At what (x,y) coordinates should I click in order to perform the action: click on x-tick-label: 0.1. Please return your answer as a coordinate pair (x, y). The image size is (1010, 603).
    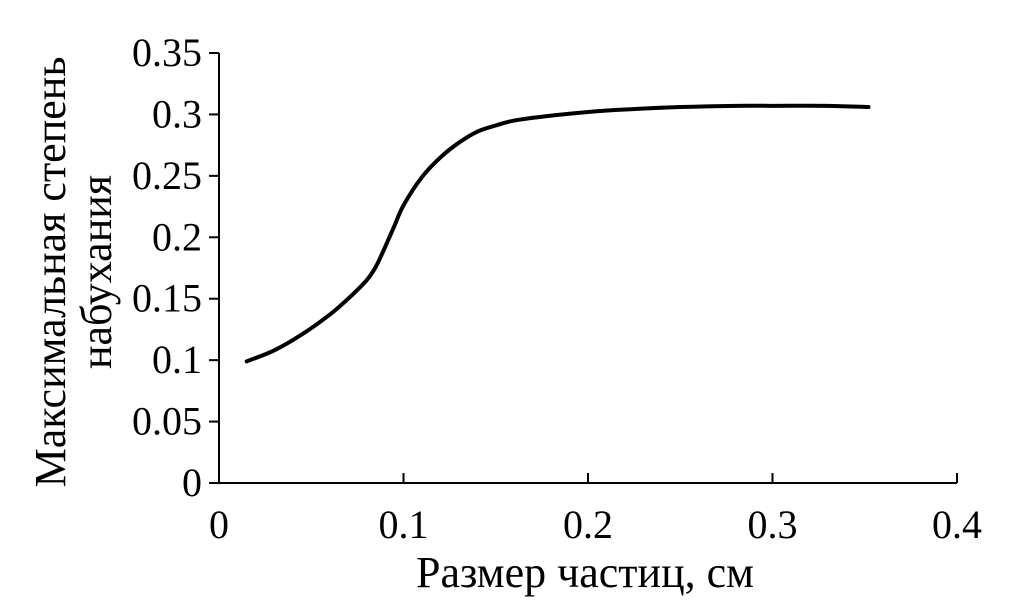
    Looking at the image, I should click on (404, 524).